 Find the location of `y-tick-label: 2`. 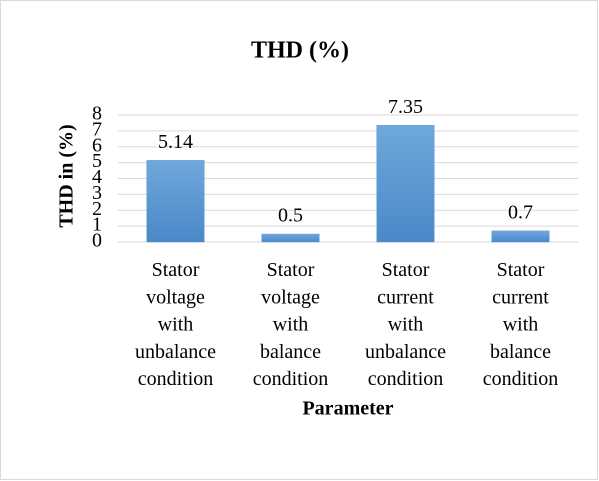

y-tick-label: 2 is located at coordinates (97, 209).